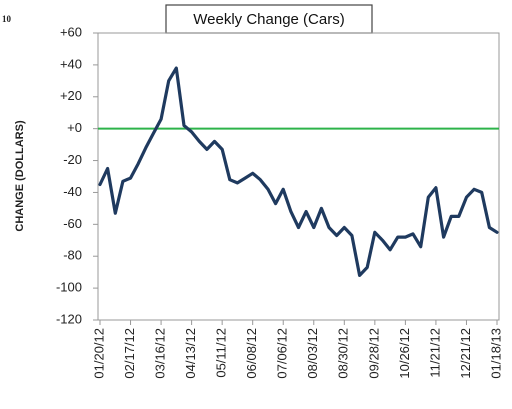  What do you see at coordinates (343, 353) in the screenshot?
I see `x-tick-label: 08/30/12` at bounding box center [343, 353].